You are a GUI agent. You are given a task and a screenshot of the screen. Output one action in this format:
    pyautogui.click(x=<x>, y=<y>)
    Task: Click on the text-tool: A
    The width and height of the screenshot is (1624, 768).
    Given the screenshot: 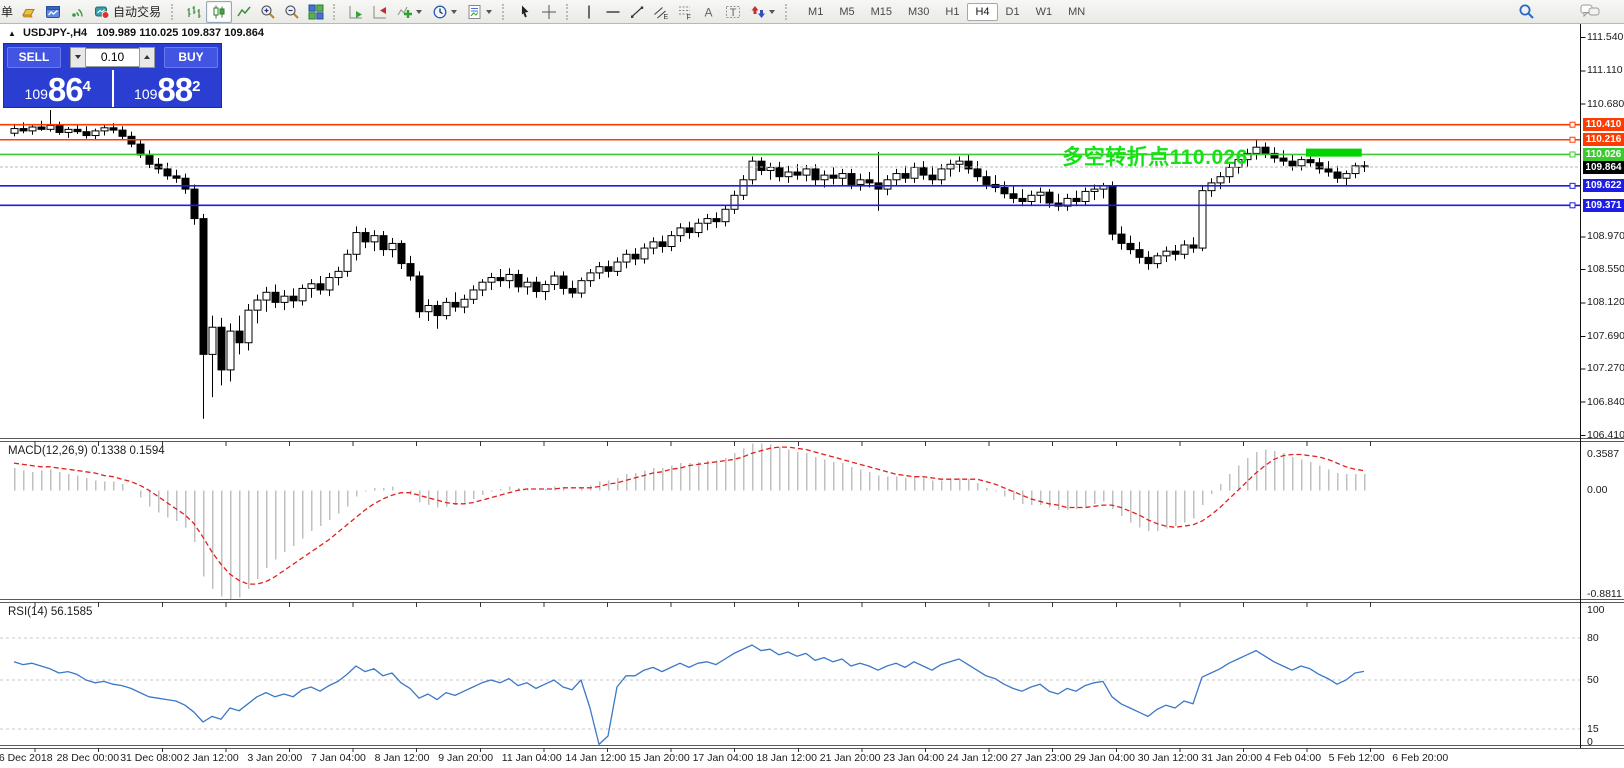 What is the action you would take?
    pyautogui.click(x=709, y=12)
    